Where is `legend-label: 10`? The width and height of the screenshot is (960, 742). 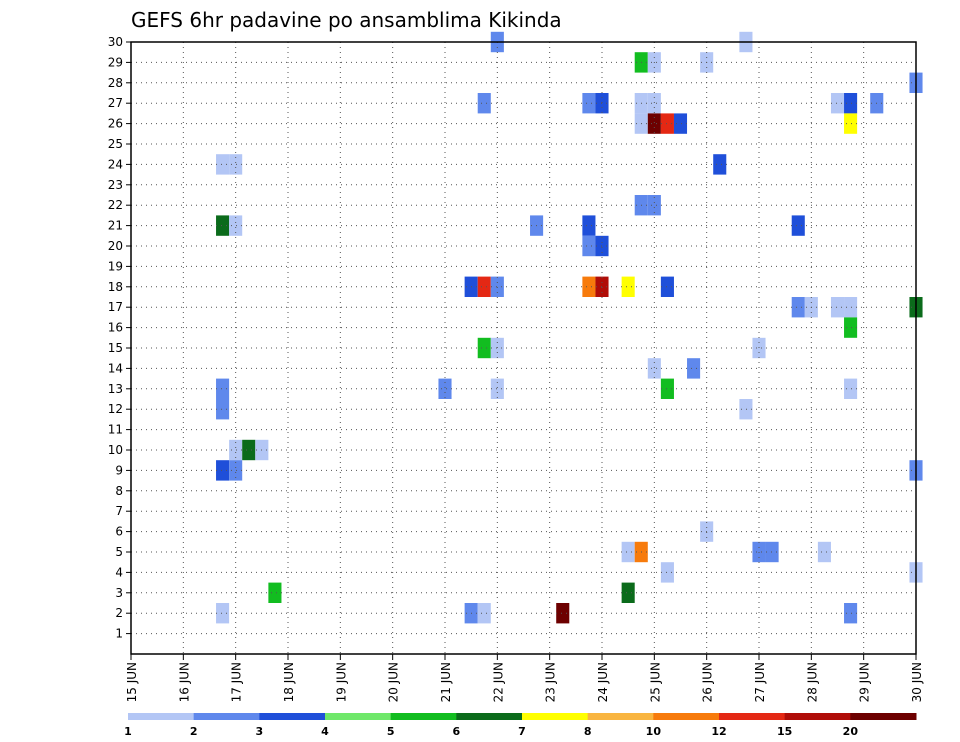 legend-label: 10 is located at coordinates (654, 731).